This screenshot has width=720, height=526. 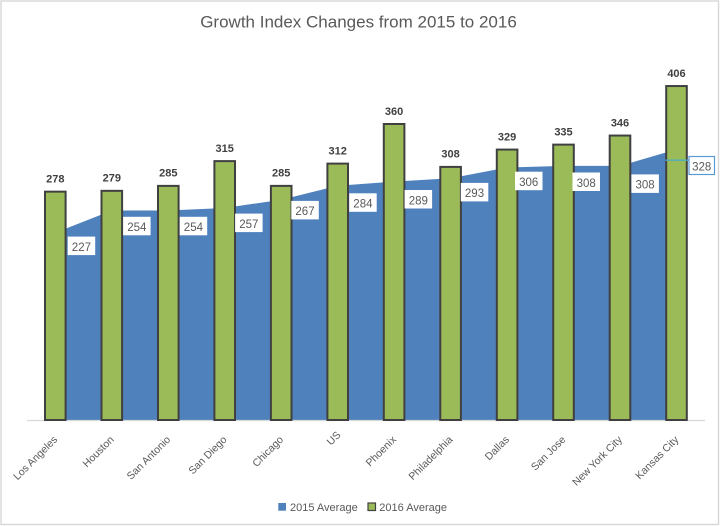 What do you see at coordinates (413, 508) in the screenshot?
I see `svg-text: 2016 Average` at bounding box center [413, 508].